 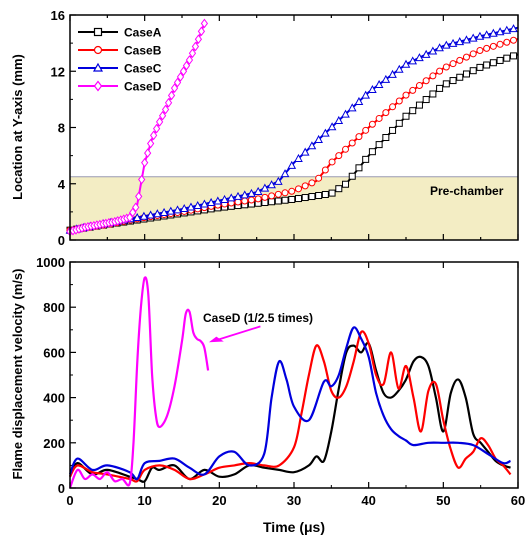 What do you see at coordinates (98, 50) in the screenshot?
I see `caseb-legend-marker` at bounding box center [98, 50].